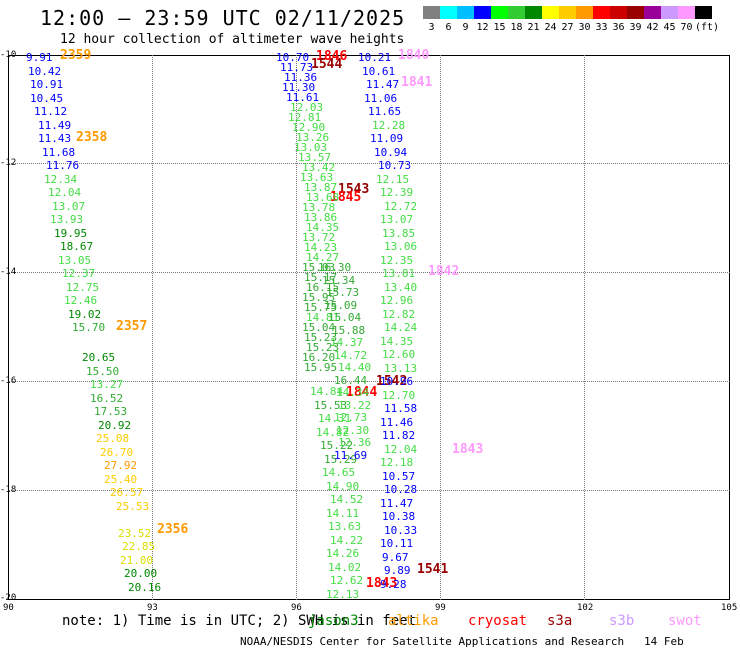  What do you see at coordinates (321, 247) in the screenshot?
I see `wave-height-value: 14.23` at bounding box center [321, 247].